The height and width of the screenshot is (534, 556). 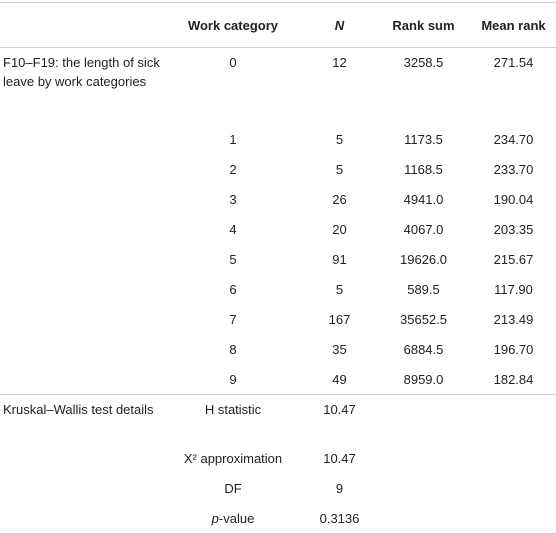 I want to click on cell-rank-sum: 4941.0, so click(x=423, y=199).